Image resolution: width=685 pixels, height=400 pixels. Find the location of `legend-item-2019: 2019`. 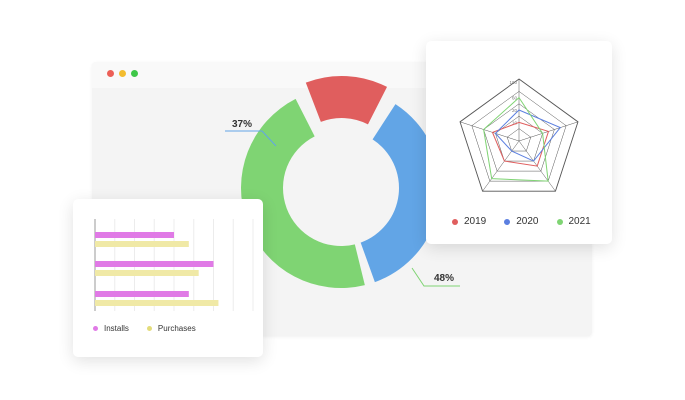

legend-item-2019: 2019 is located at coordinates (469, 221).